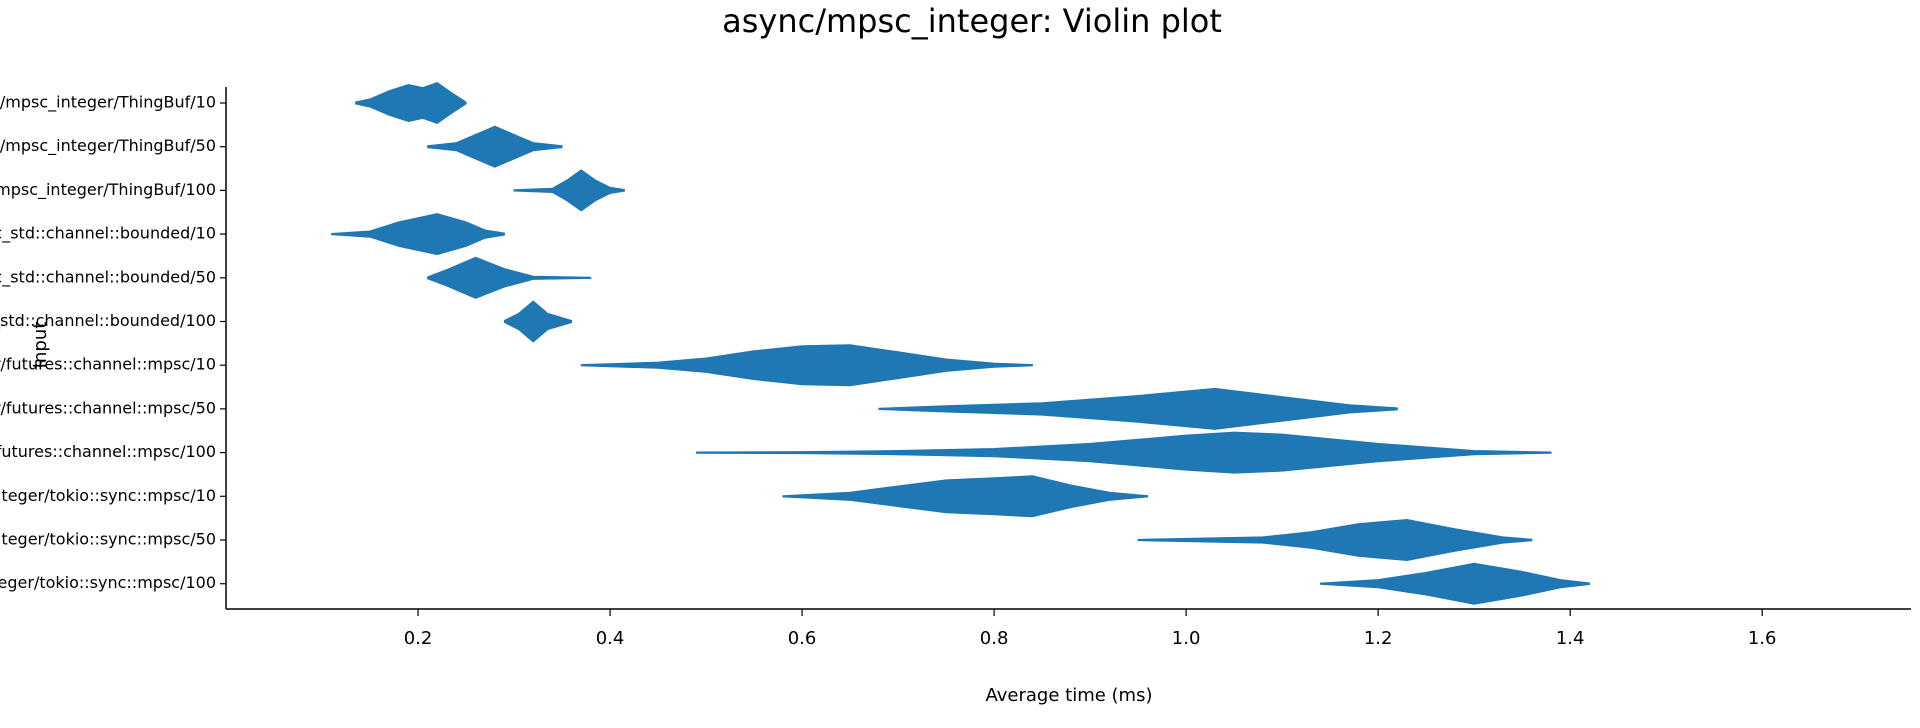 The width and height of the screenshot is (1920, 728). Describe the element at coordinates (108, 496) in the screenshot. I see `y-tick-label: async/mpsc_integer/tokio::sync::mpsc/10` at that location.